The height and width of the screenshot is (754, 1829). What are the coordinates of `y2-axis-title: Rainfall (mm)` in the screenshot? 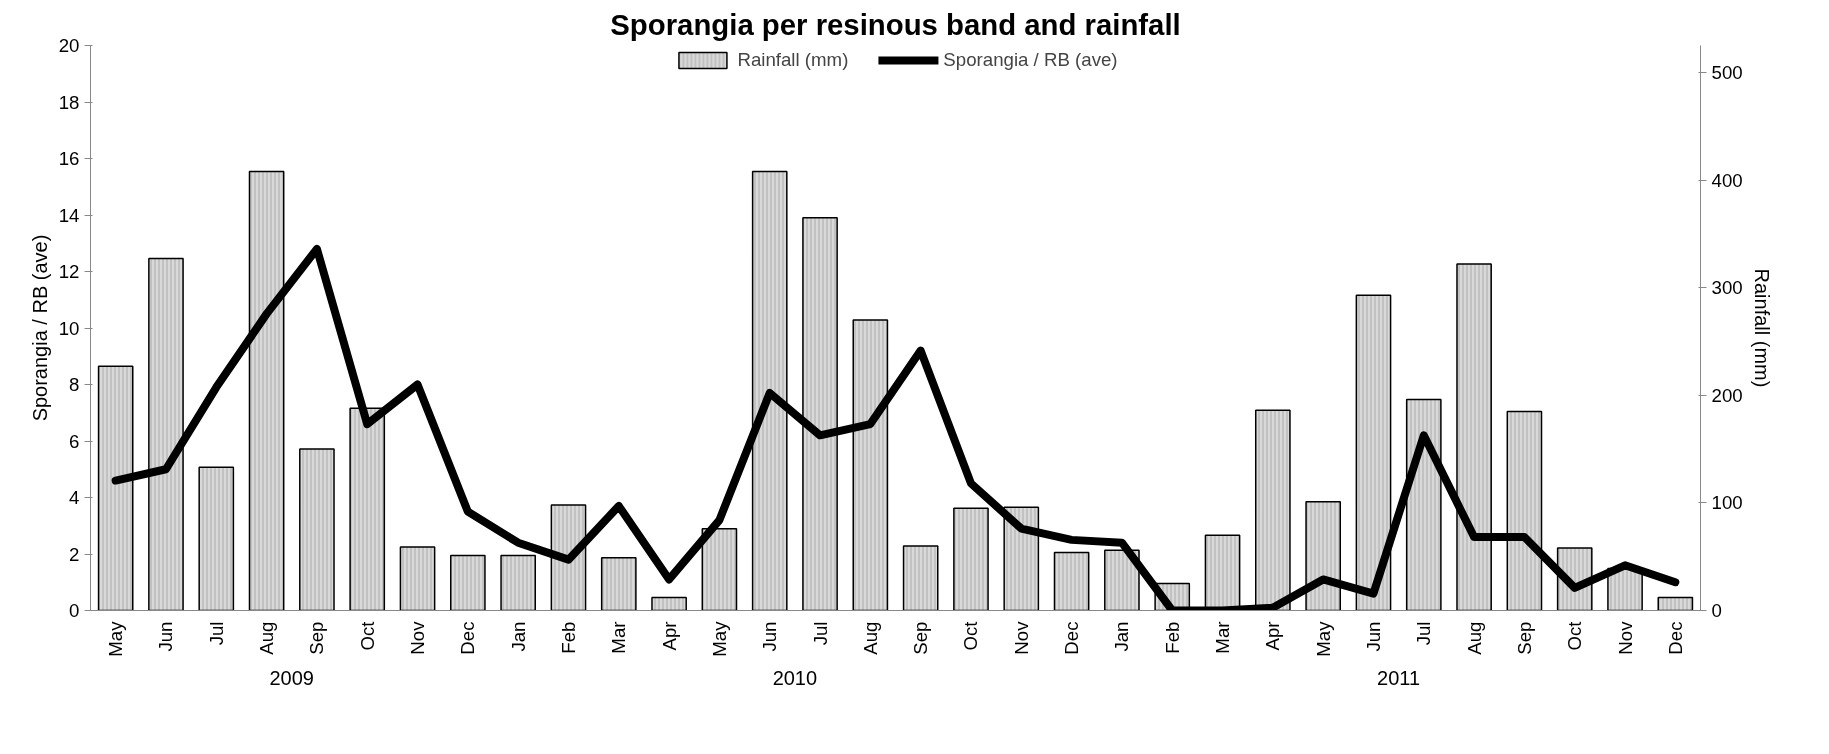 It's located at (1761, 328).